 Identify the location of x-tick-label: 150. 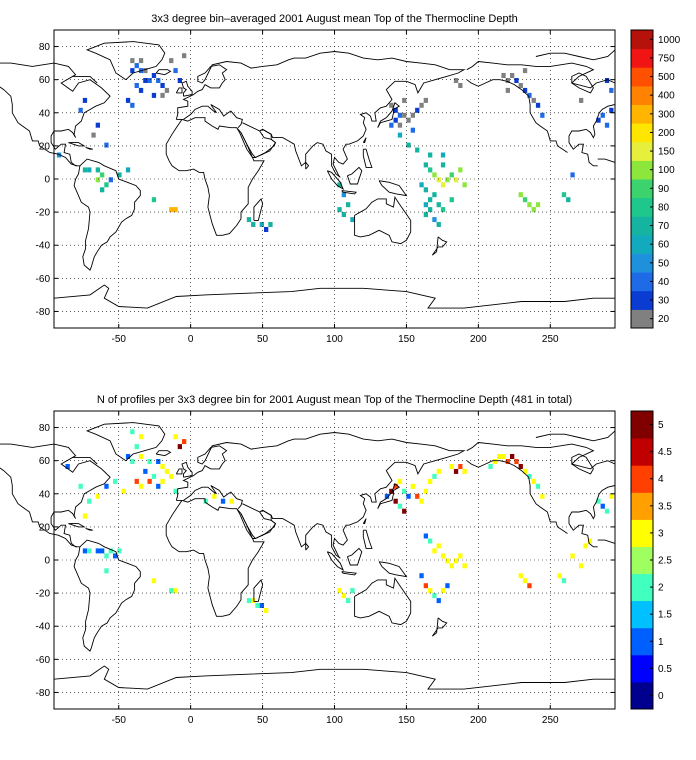
(406, 720).